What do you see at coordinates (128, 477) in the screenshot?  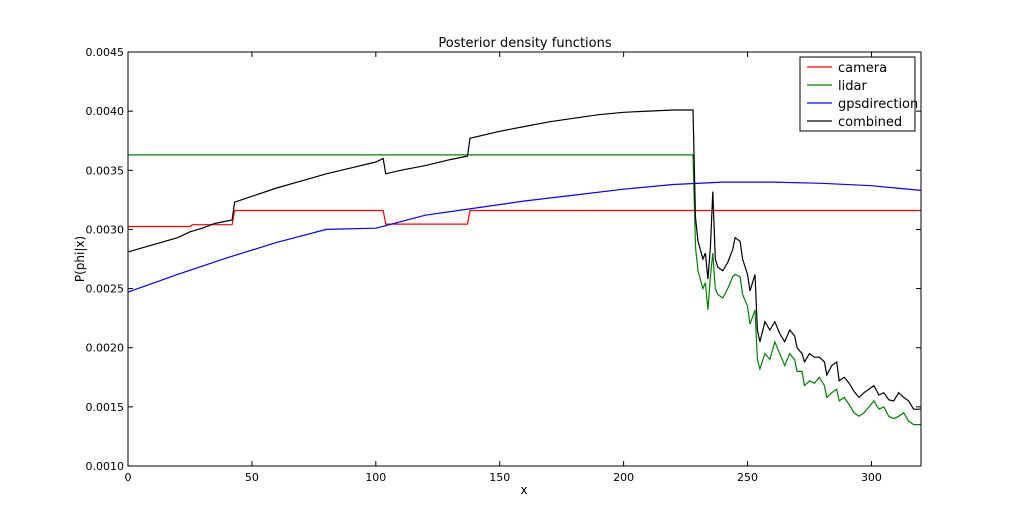 I see `x-tick-label: 0` at bounding box center [128, 477].